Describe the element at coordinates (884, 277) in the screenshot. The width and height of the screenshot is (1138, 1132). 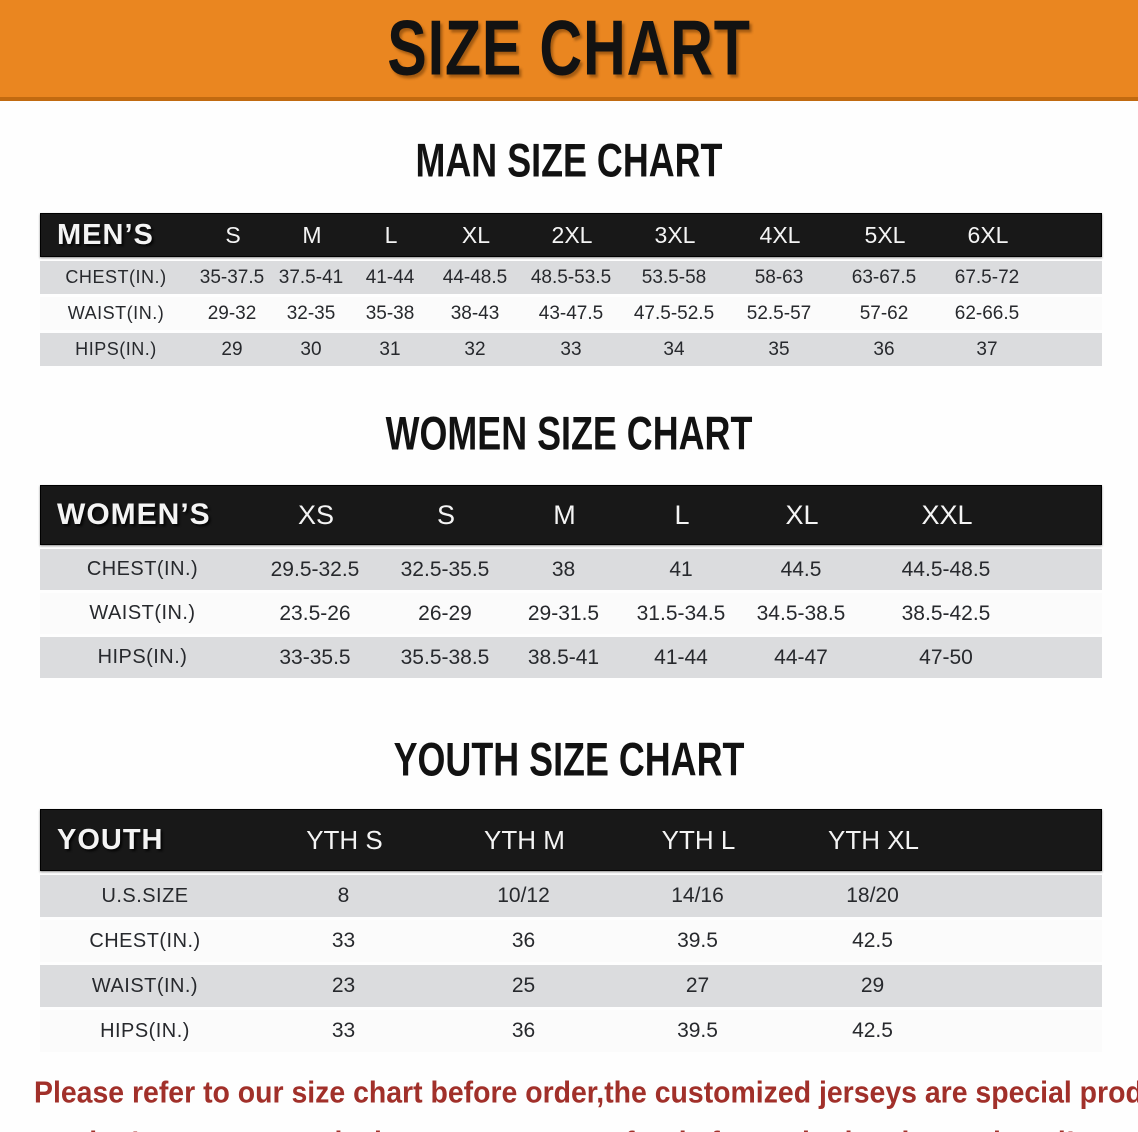
I see `men-value-cell: 63-67.5` at that location.